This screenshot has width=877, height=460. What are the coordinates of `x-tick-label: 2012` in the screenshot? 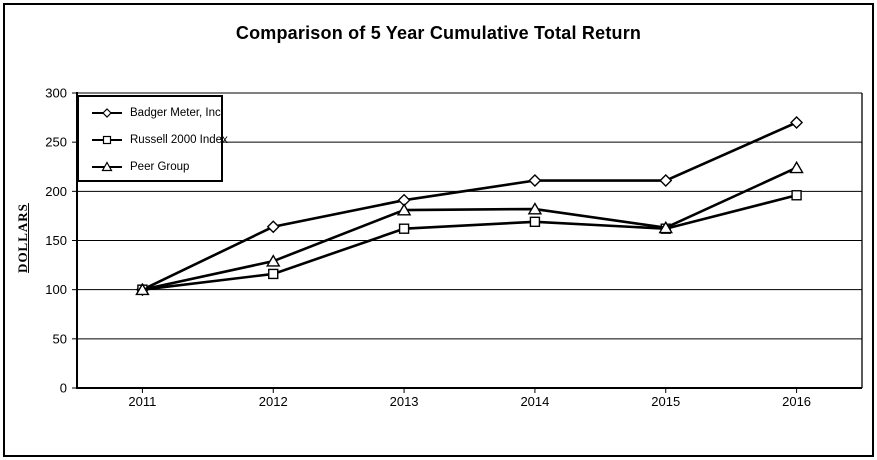 It's located at (273, 401).